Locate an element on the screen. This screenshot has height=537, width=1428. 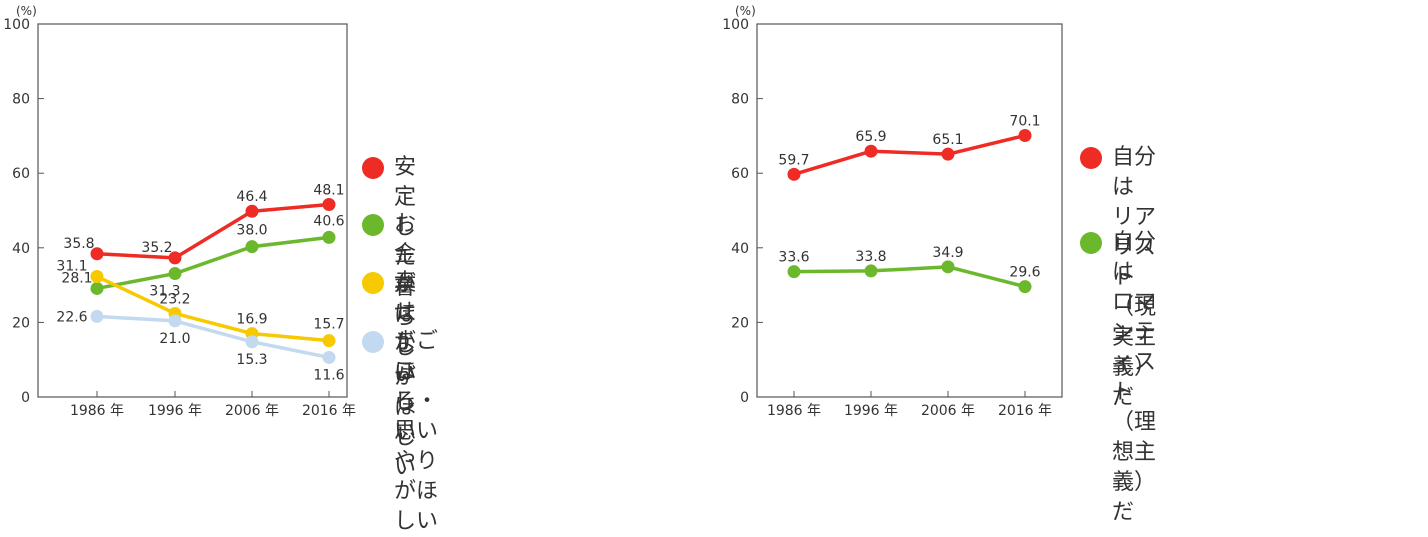
data-label-1-0: 33.6 is located at coordinates (793, 258).